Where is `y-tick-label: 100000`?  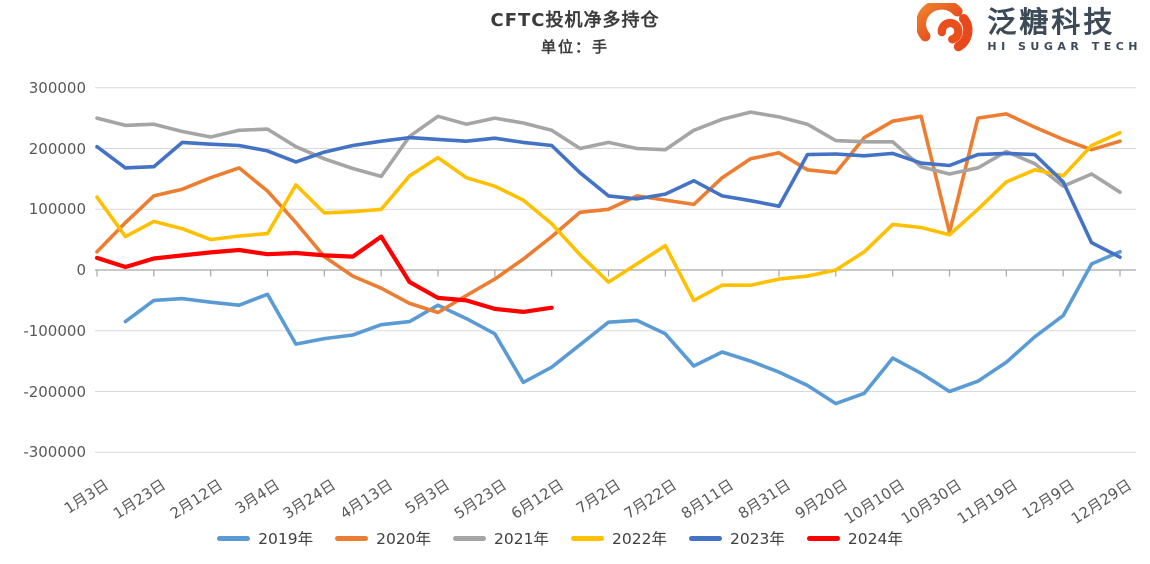
y-tick-label: 100000 is located at coordinates (57, 209).